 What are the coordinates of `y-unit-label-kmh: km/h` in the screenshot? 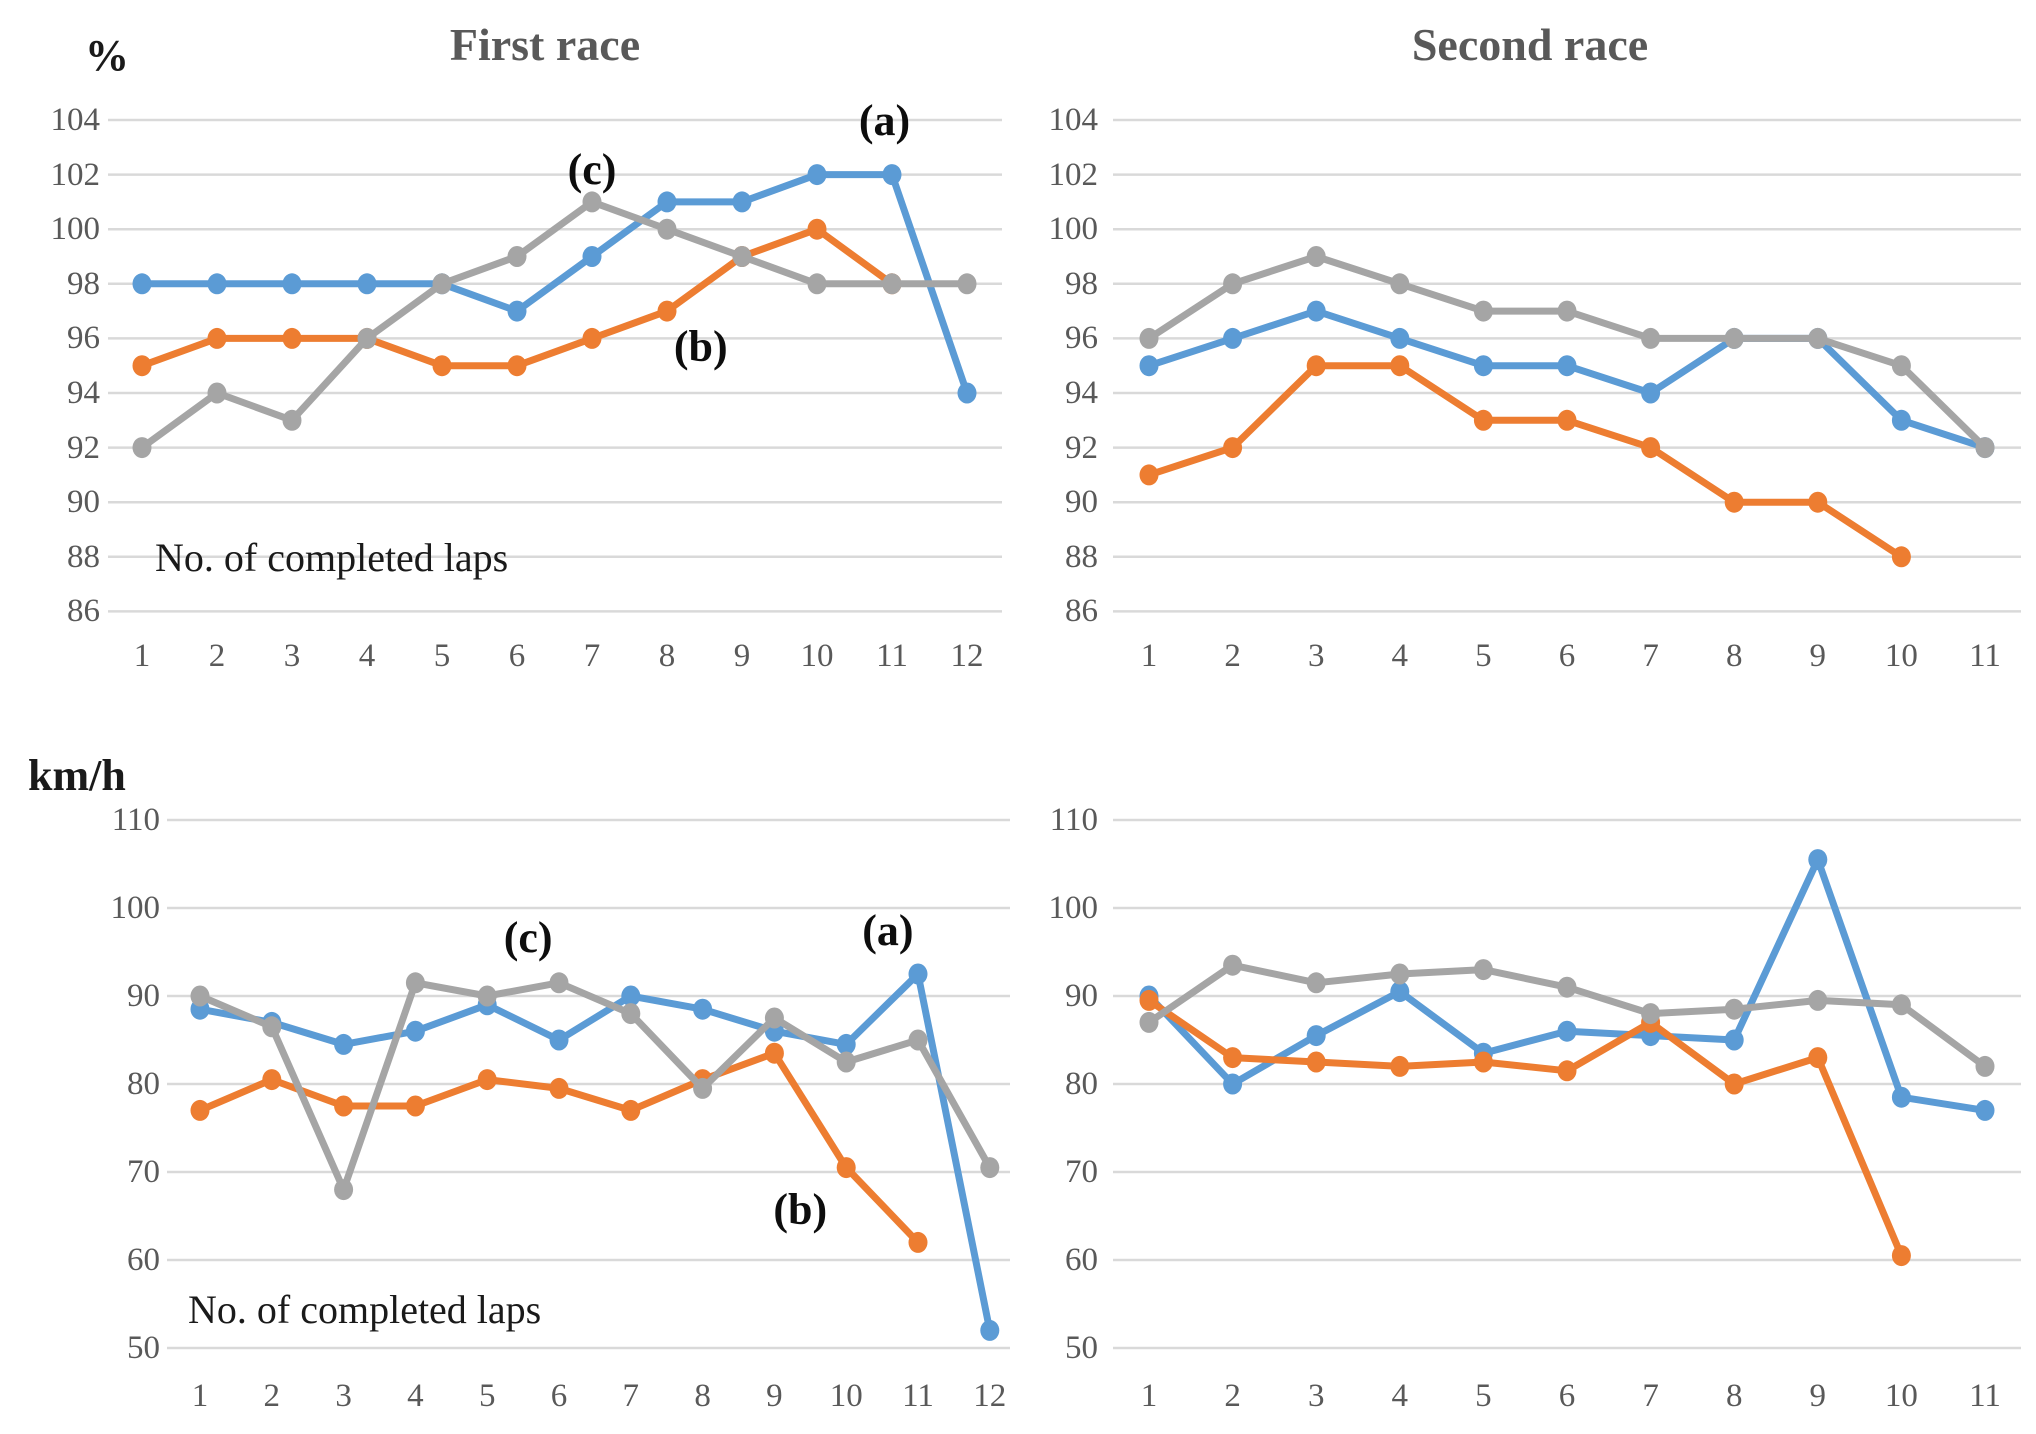 It's located at (77, 775).